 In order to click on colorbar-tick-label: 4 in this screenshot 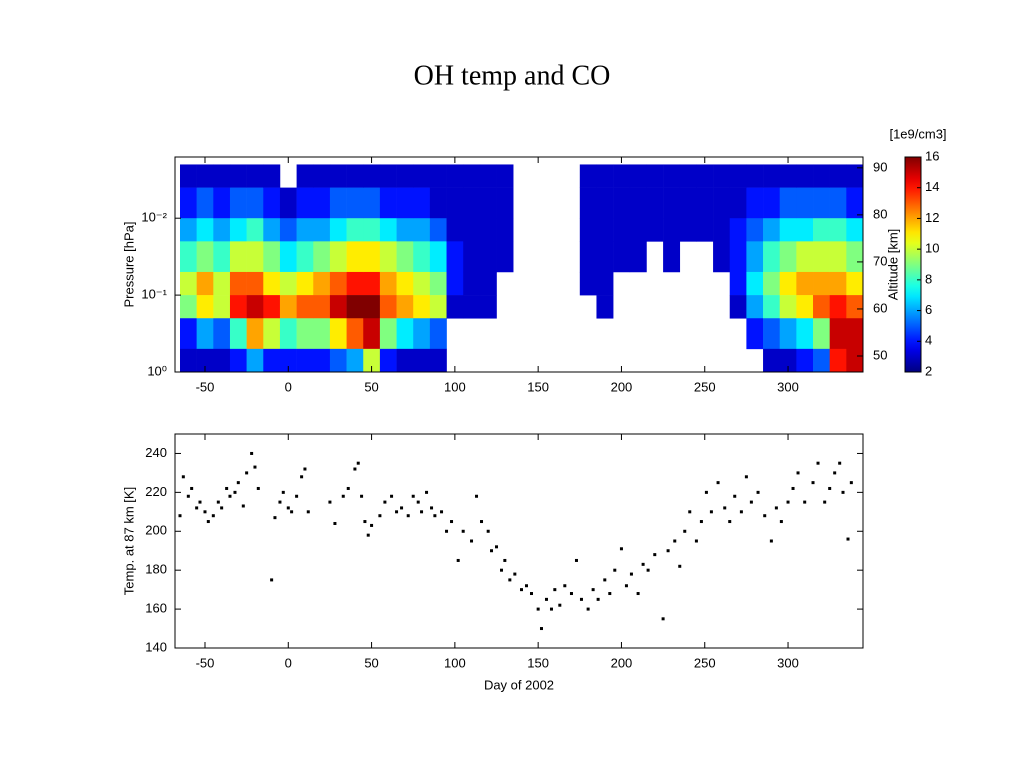, I will do `click(928, 340)`.